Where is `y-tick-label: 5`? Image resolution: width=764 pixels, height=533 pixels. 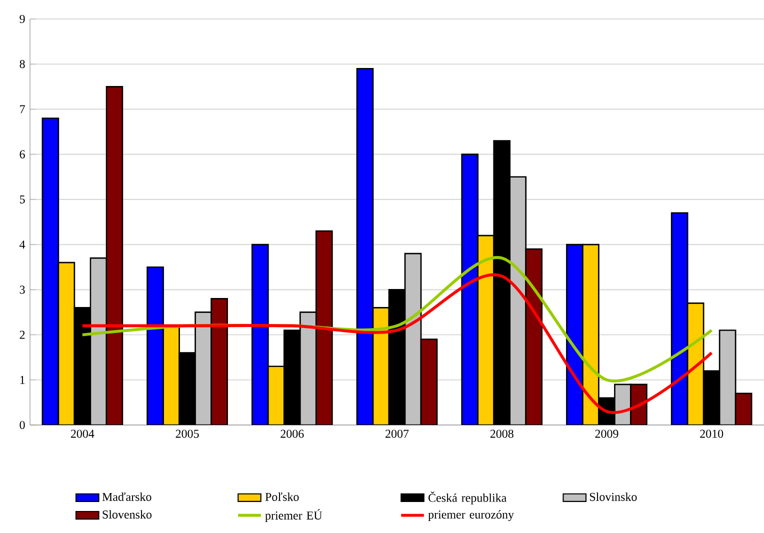 y-tick-label: 5 is located at coordinates (22, 199).